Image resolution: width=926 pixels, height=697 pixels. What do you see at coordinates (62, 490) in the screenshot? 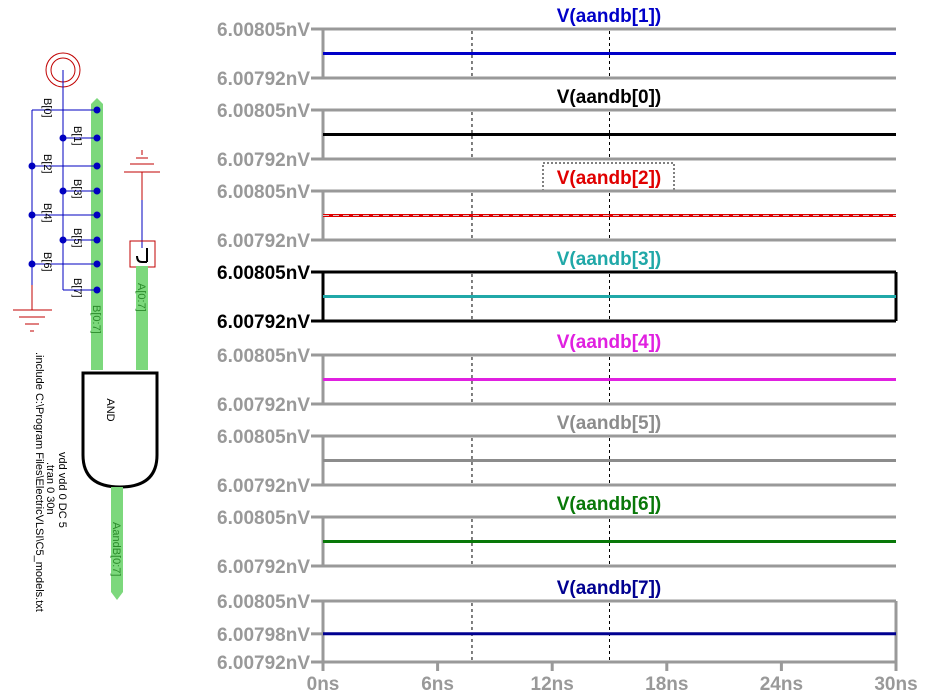
I see `spice-line-1: vdd vdd 0 DC 5` at bounding box center [62, 490].